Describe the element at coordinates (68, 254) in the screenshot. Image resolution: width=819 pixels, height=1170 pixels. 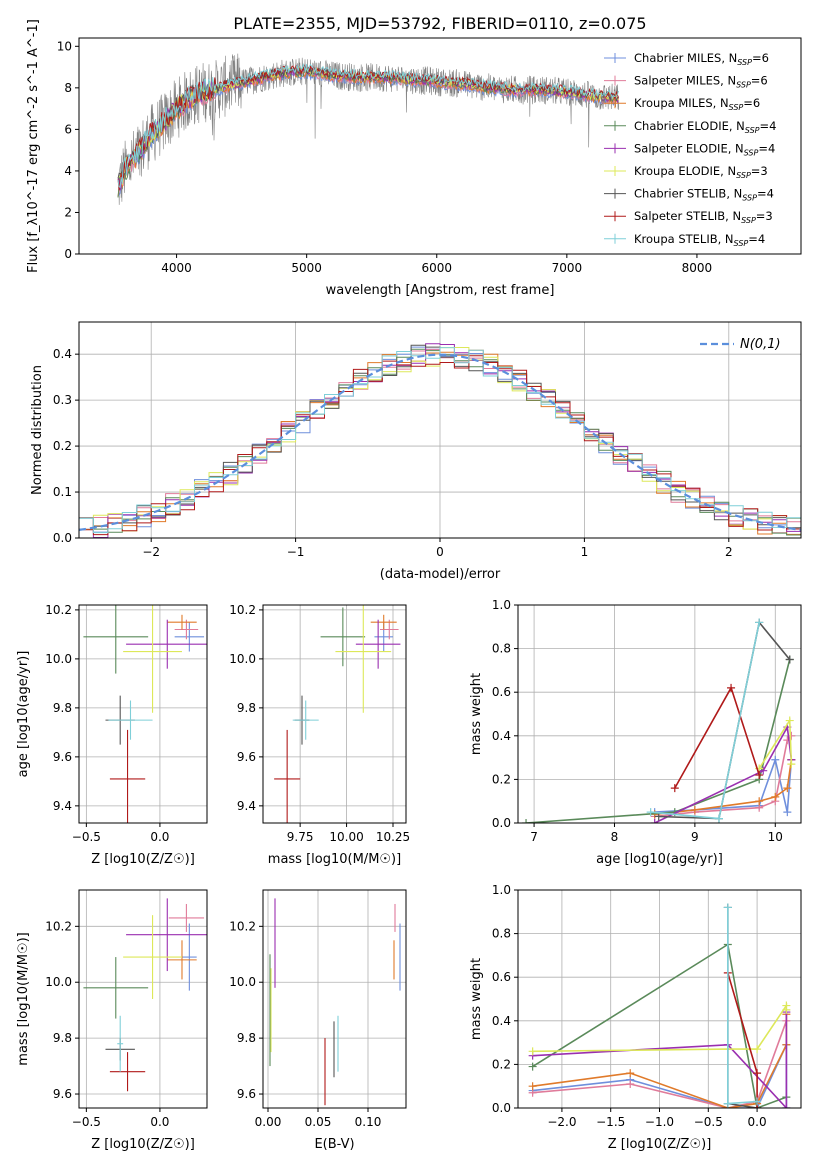
I see `y-tick-label: 0` at that location.